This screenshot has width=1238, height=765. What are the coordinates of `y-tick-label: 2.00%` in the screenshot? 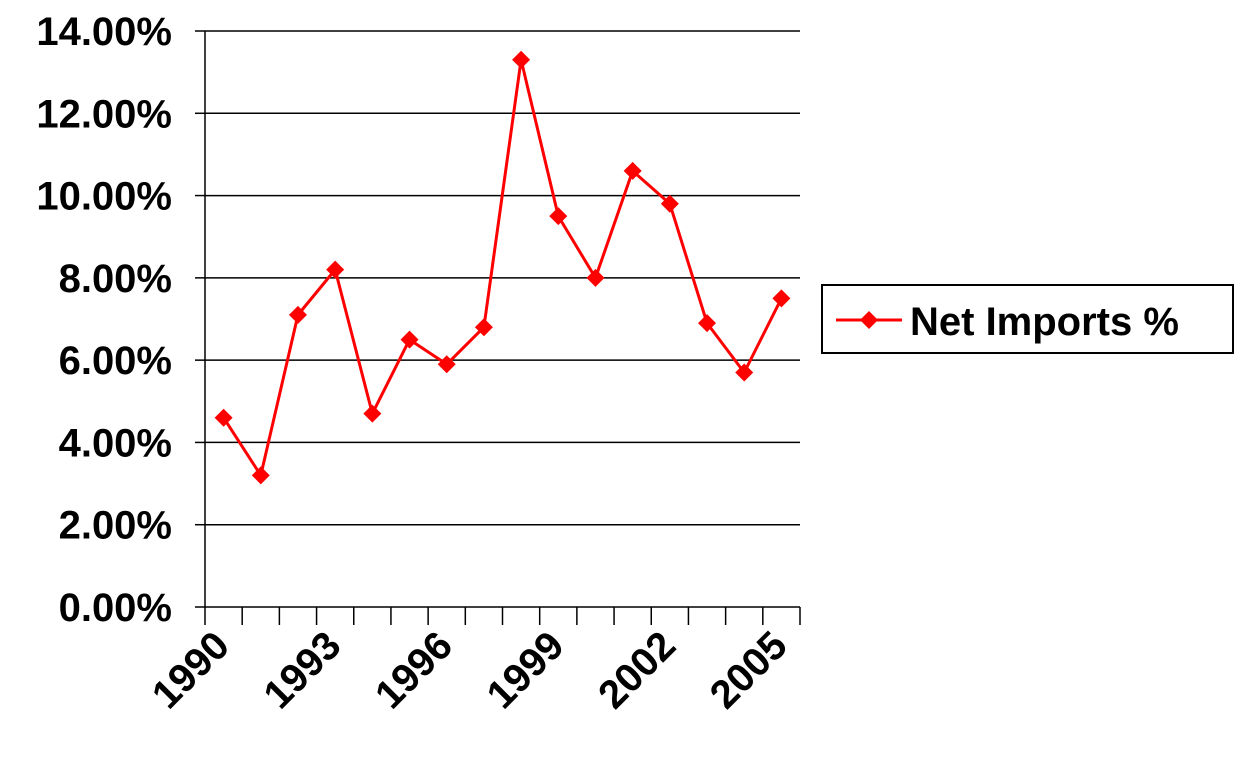 It's located at (115, 526).